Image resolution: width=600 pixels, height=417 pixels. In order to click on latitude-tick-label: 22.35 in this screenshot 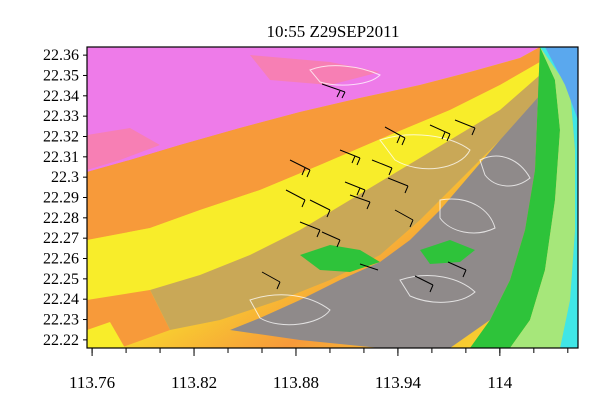, I will do `click(61, 75)`.